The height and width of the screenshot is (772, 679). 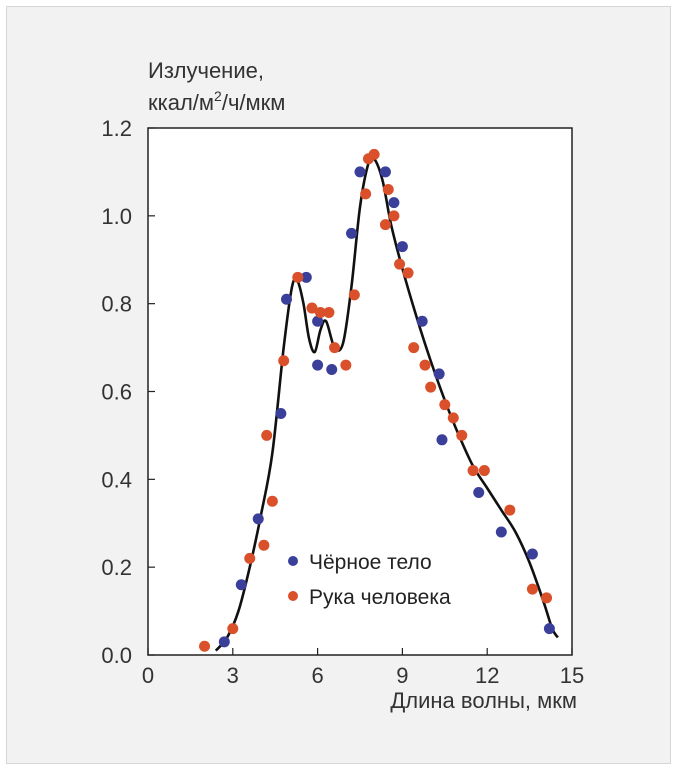 What do you see at coordinates (116, 392) in the screenshot?
I see `y-tick-label: 0.6` at bounding box center [116, 392].